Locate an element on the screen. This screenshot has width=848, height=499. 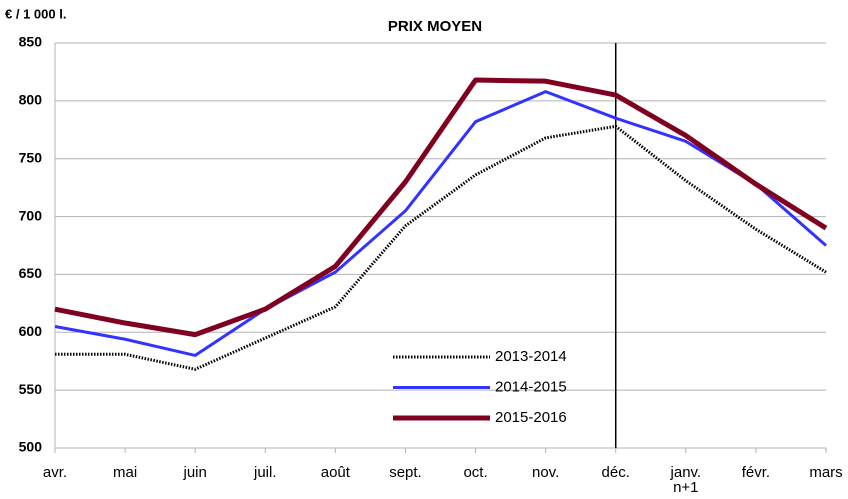
y-tick-label: 800 is located at coordinates (31, 100).